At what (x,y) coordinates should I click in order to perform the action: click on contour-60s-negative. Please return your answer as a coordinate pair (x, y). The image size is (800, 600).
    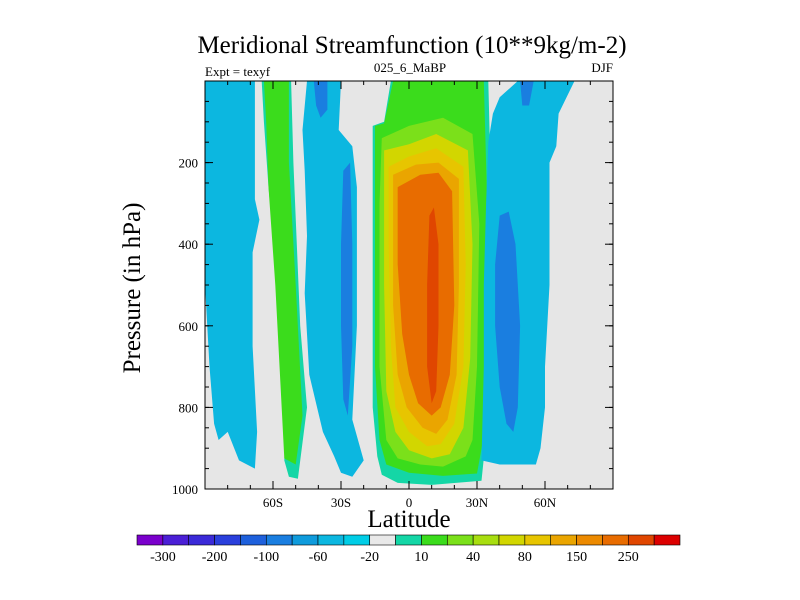
    Looking at the image, I should click on (232, 275).